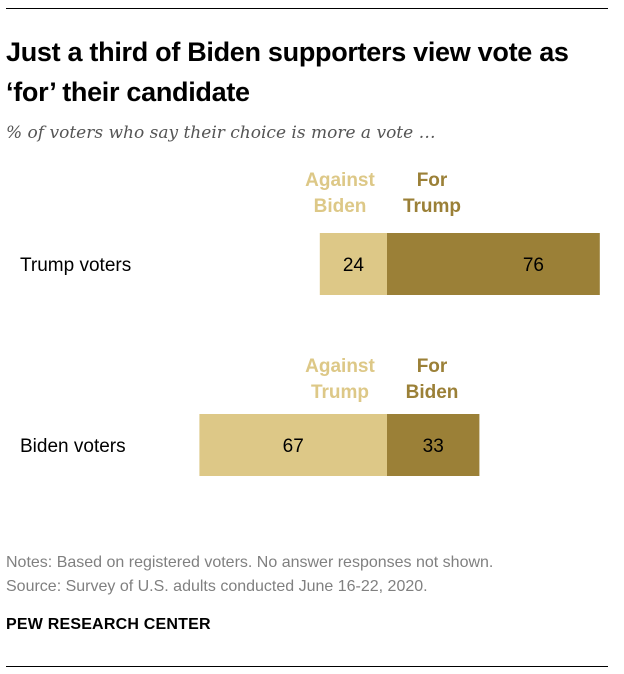 Image resolution: width=624 pixels, height=674 pixels. I want to click on bottom-rule, so click(307, 666).